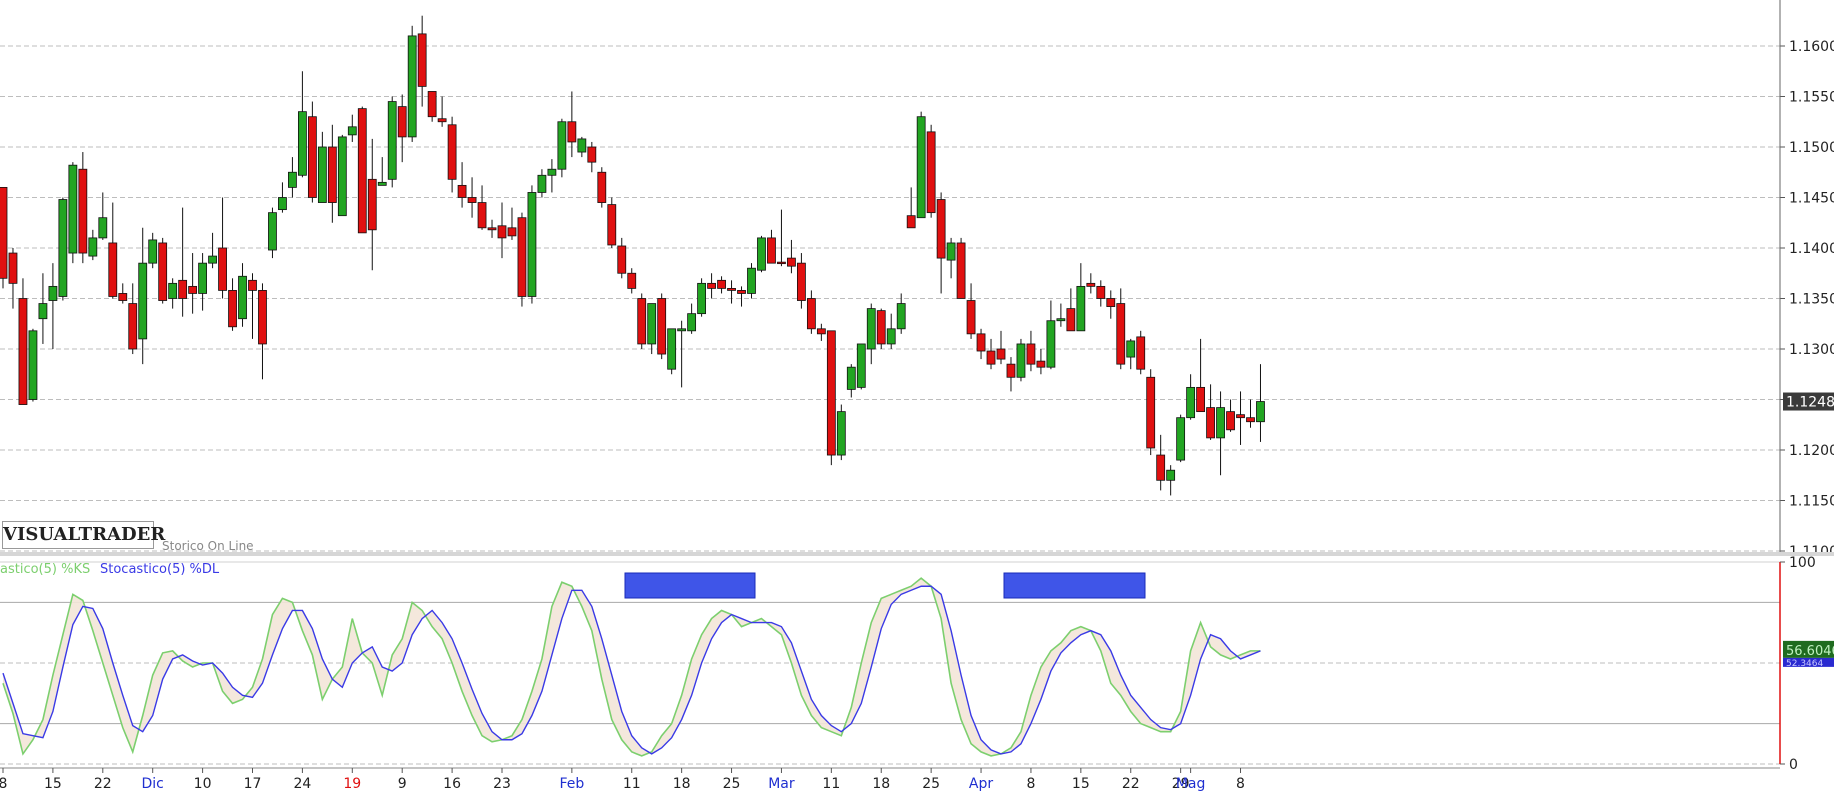 The width and height of the screenshot is (1834, 792). Describe the element at coordinates (1081, 784) in the screenshot. I see `x-tick-label: 15` at that location.